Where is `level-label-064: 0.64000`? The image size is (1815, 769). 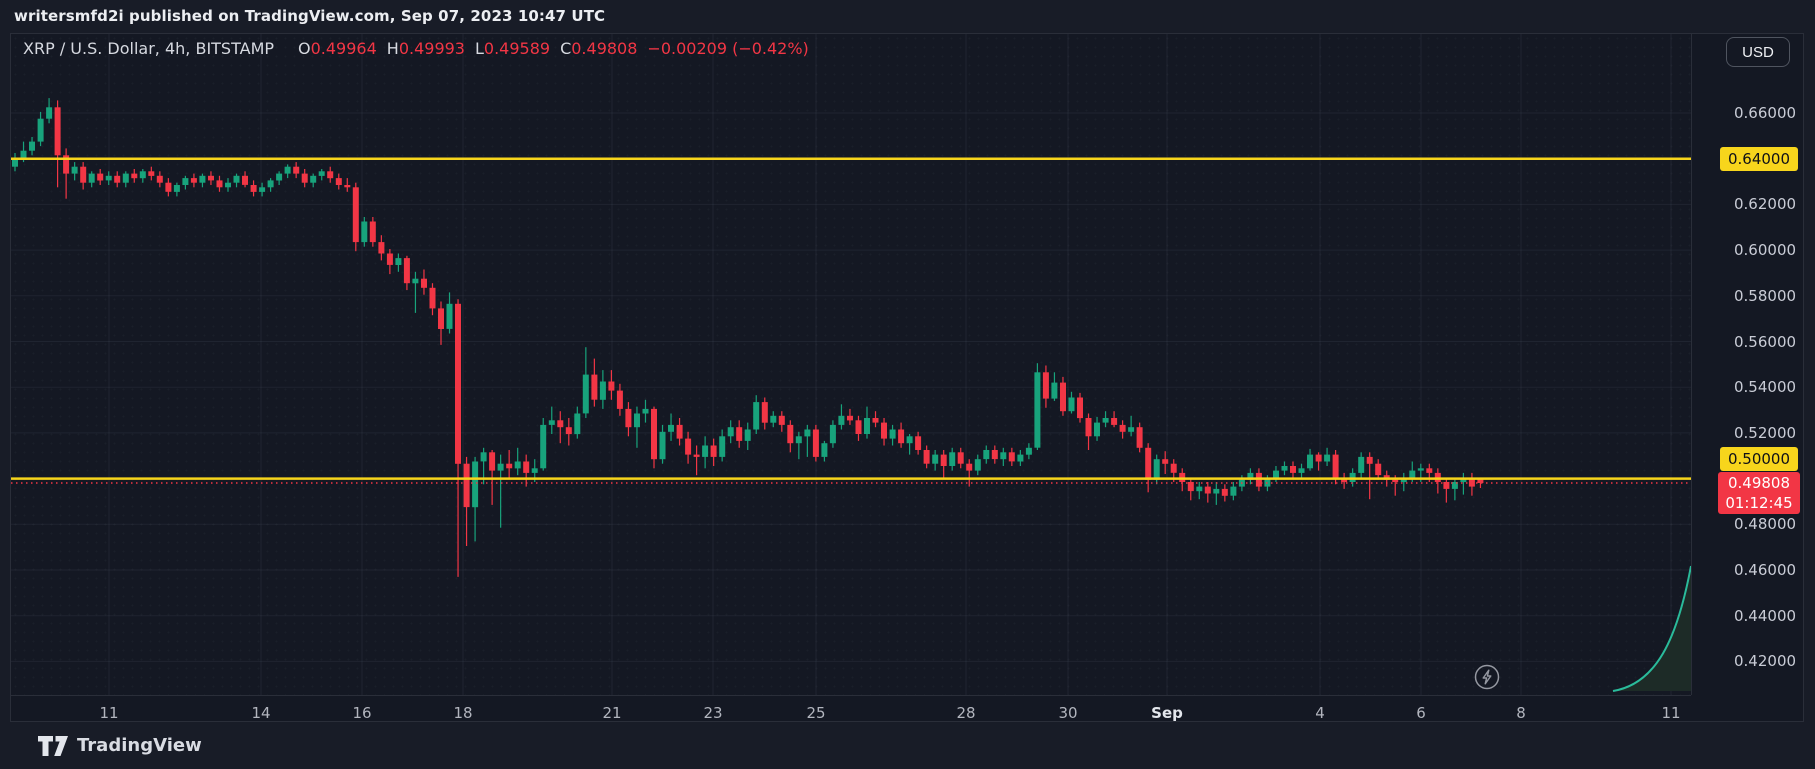
level-label-064: 0.64000 is located at coordinates (1759, 158).